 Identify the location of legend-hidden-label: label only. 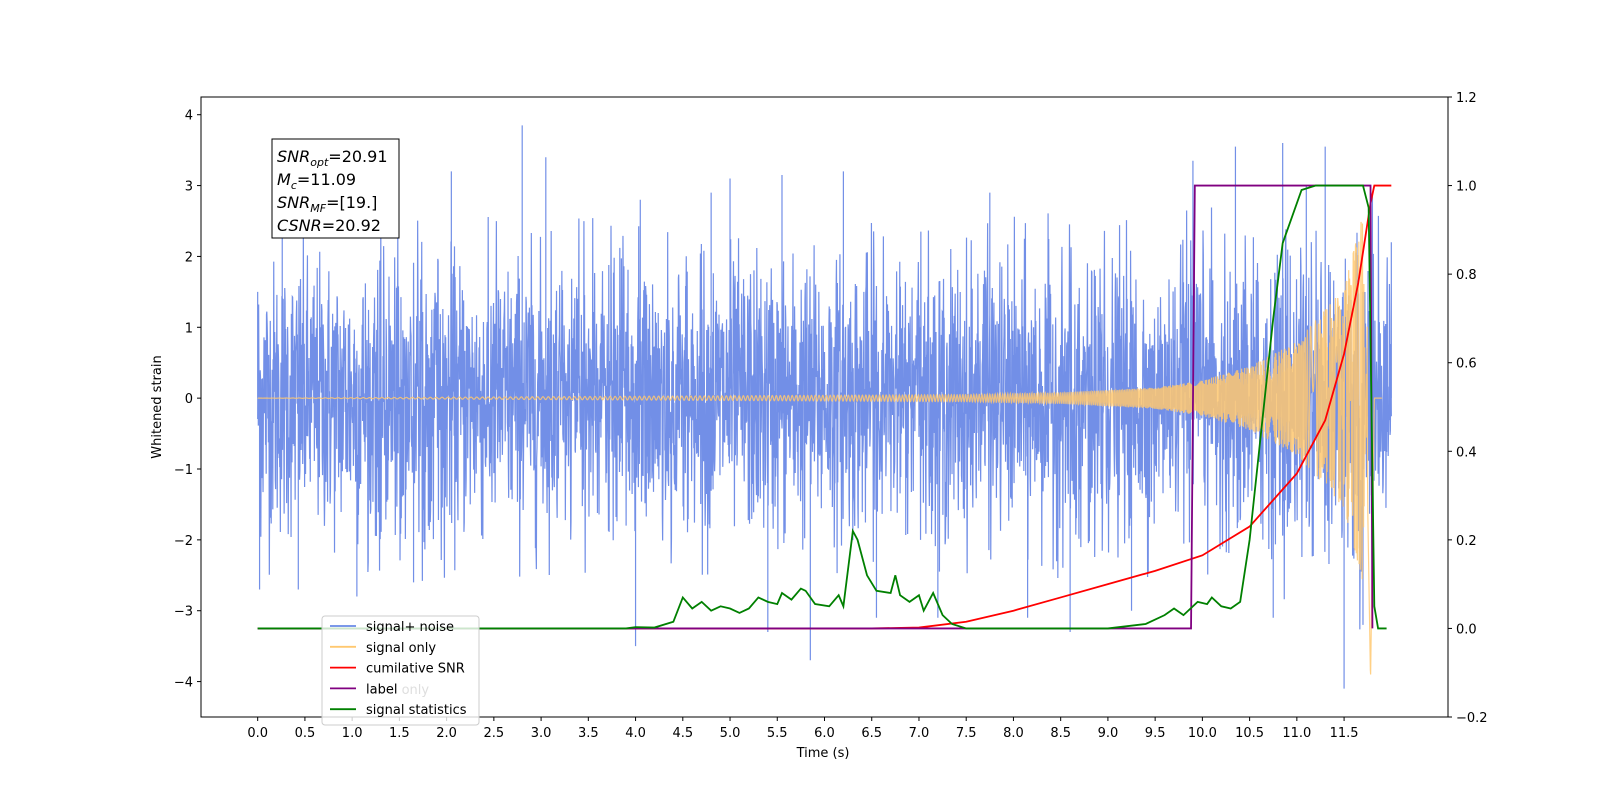
(397, 690).